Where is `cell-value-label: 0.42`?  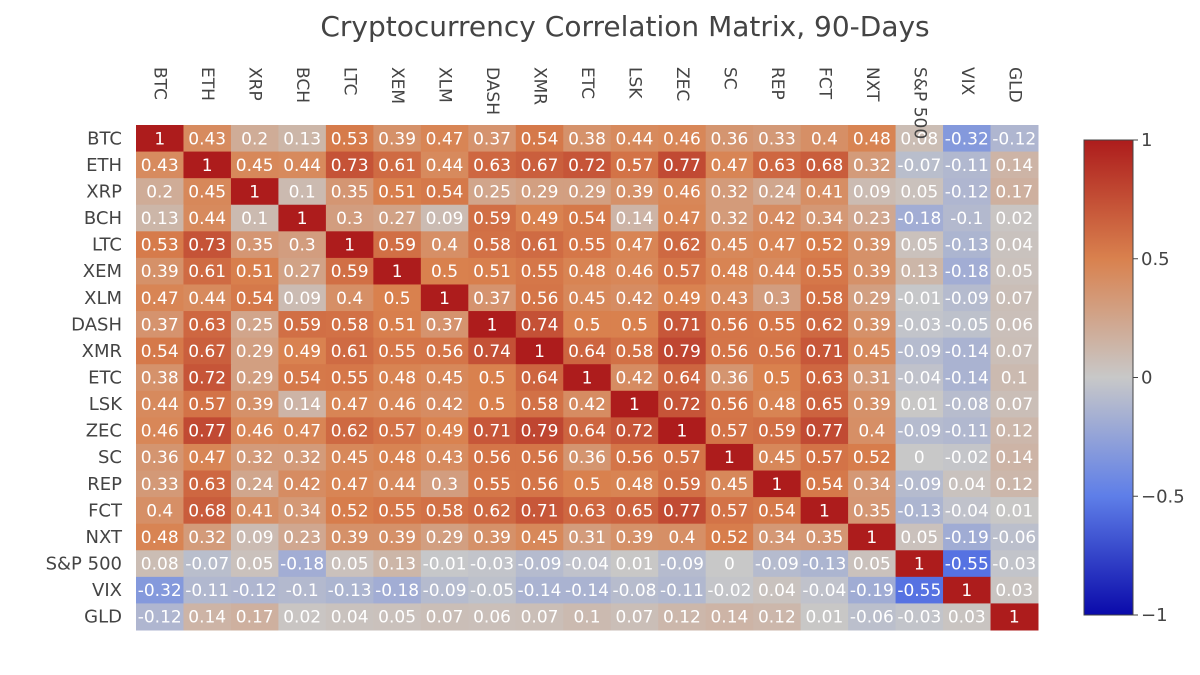 cell-value-label: 0.42 is located at coordinates (587, 405).